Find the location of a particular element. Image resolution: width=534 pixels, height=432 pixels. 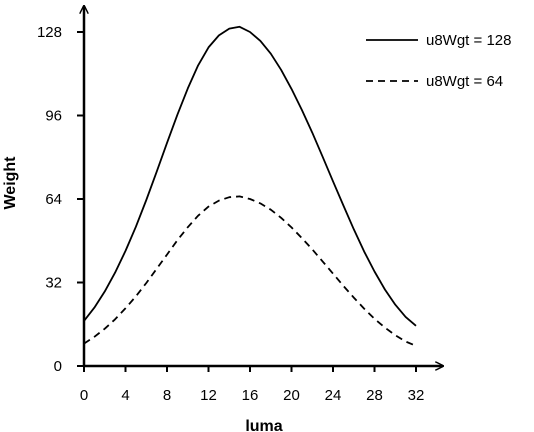

x-tick-label: 24 is located at coordinates (333, 395).